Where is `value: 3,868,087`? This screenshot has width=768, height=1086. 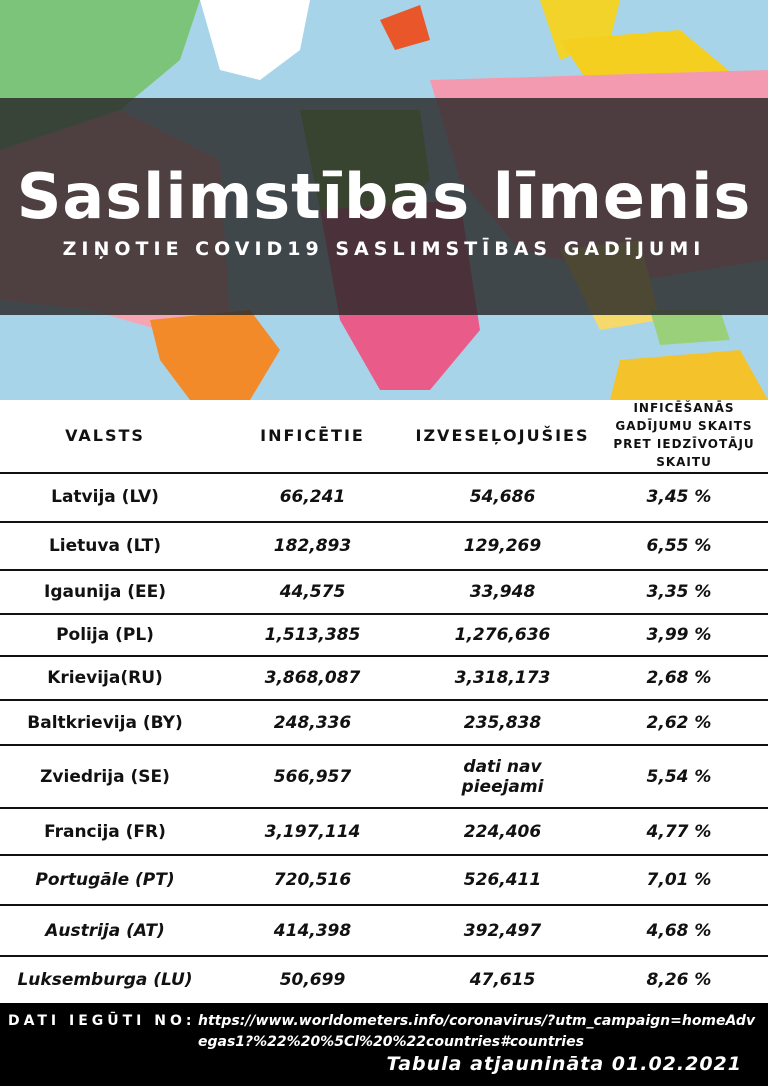 value: 3,868,087 is located at coordinates (312, 678).